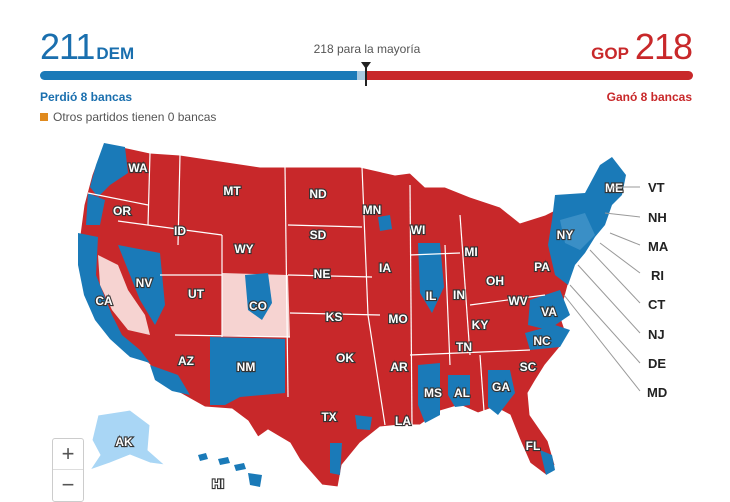 Image resolution: width=730 pixels, height=502 pixels. Describe the element at coordinates (367, 49) in the screenshot. I see `majority-label: 218 para la mayoría` at that location.